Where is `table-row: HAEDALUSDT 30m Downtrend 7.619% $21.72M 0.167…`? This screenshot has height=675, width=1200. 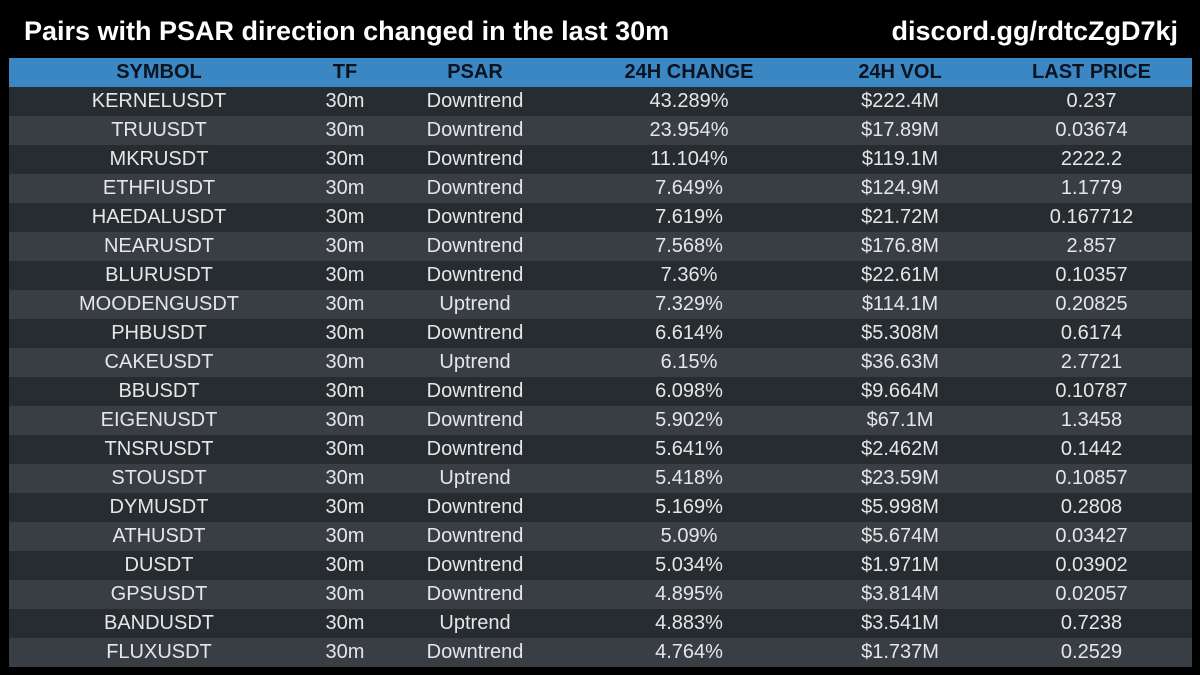 table-row: HAEDALUSDT 30m Downtrend 7.619% $21.72M 0.167… is located at coordinates (600, 217).